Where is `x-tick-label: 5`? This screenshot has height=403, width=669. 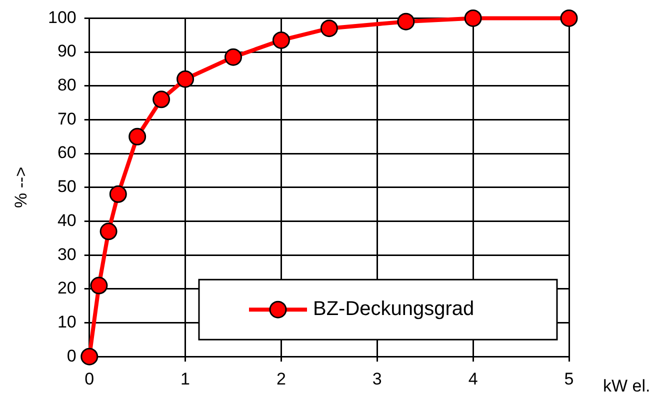 x-tick-label: 5 is located at coordinates (569, 378).